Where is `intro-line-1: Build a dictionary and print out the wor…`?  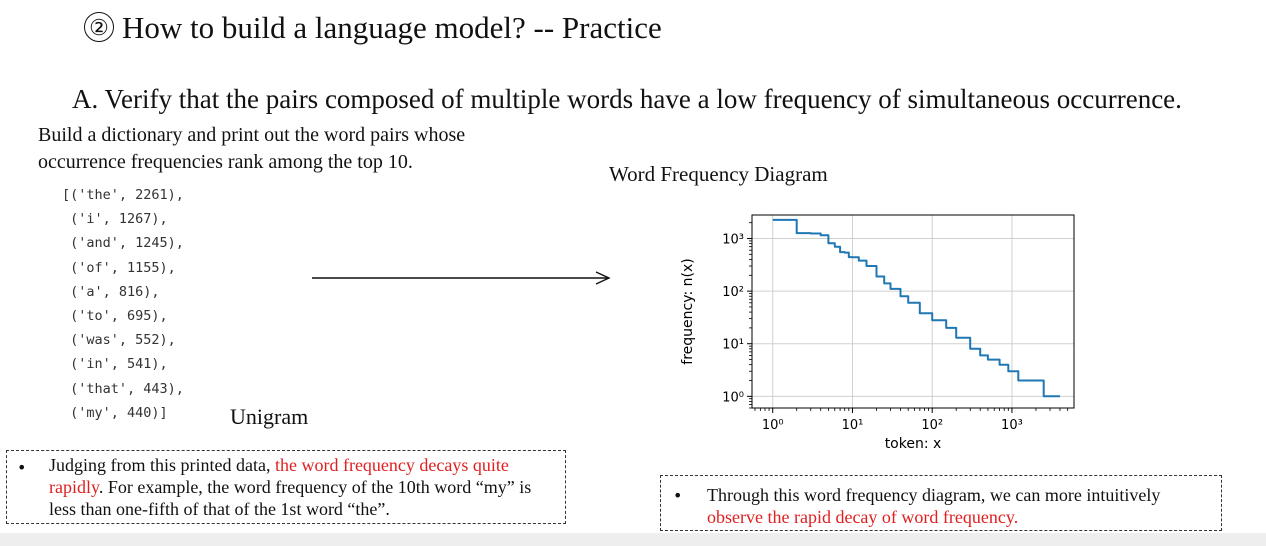
intro-line-1: Build a dictionary and print out the wor… is located at coordinates (252, 135).